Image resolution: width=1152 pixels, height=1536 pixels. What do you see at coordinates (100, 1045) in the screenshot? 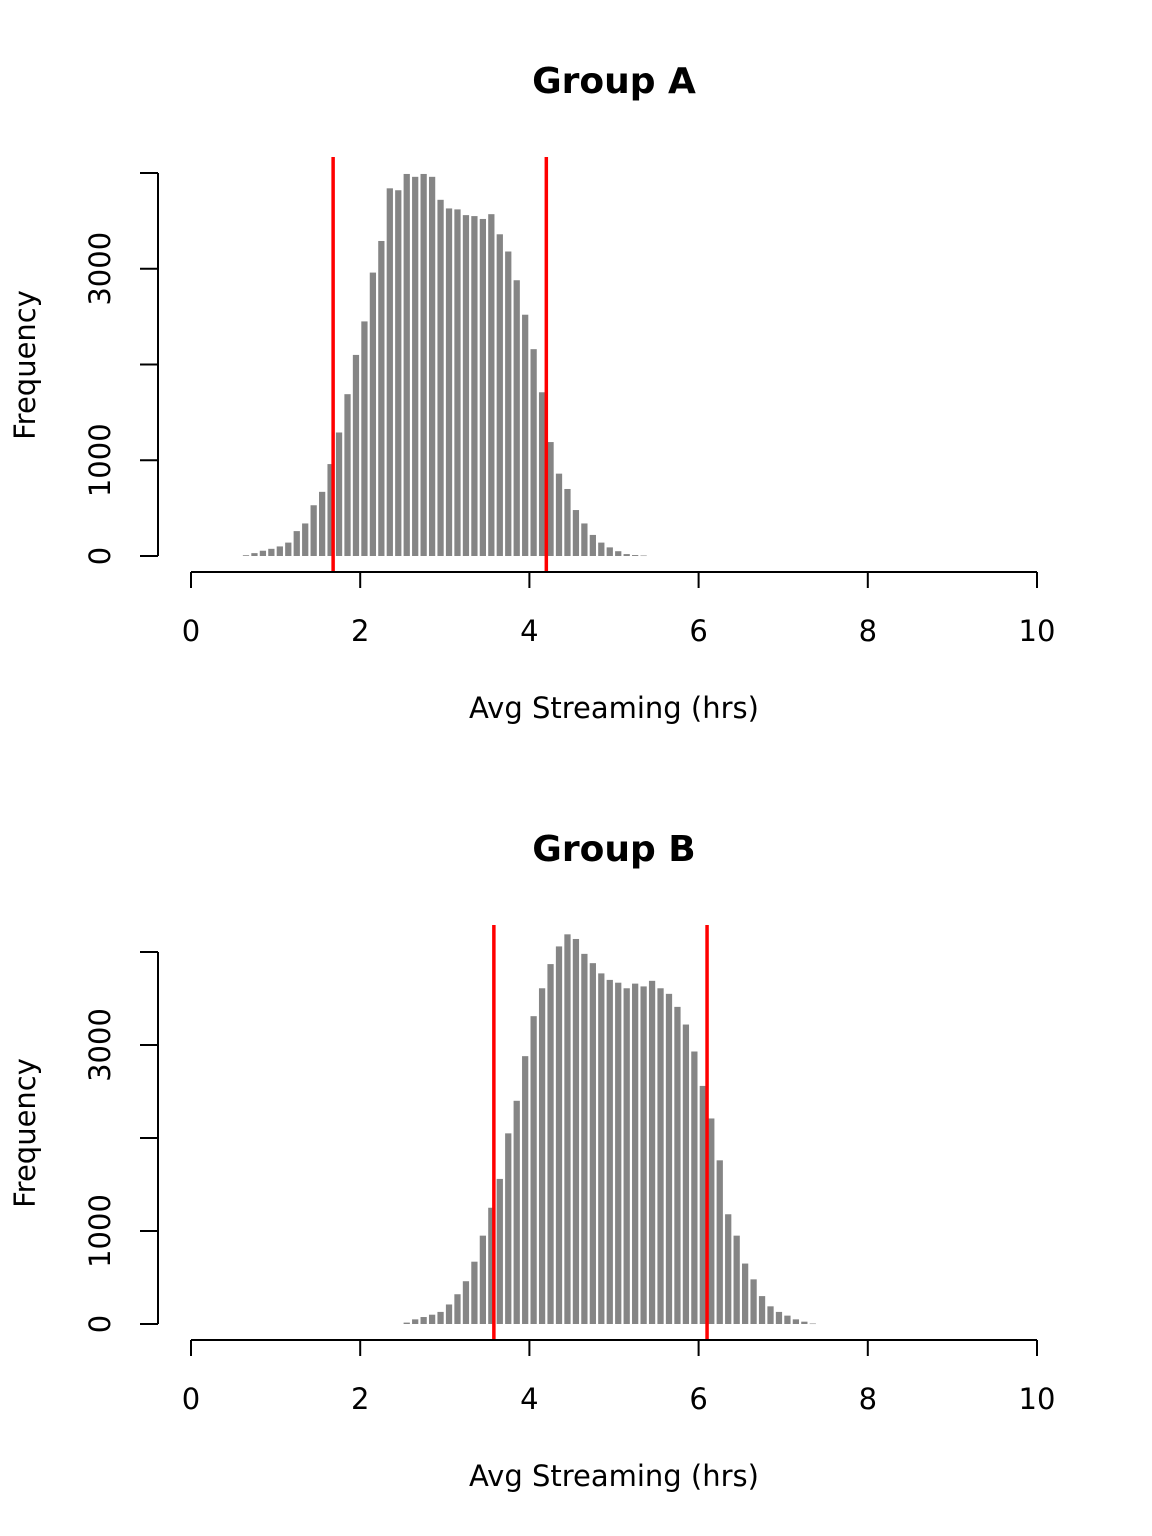
I see `y-tick-label: 3000` at bounding box center [100, 1045].